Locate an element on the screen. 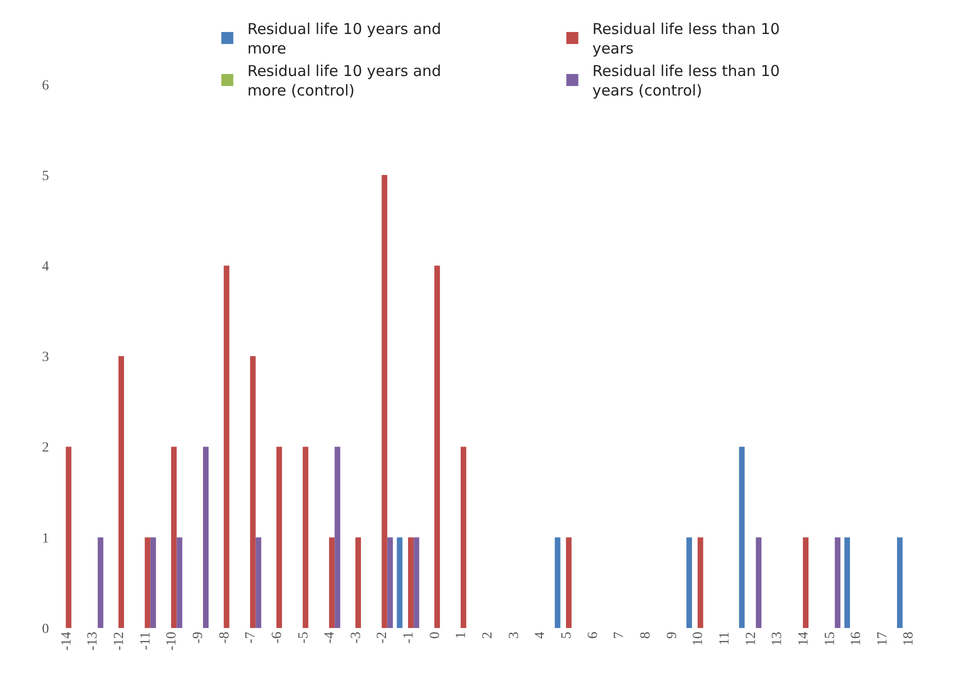 The height and width of the screenshot is (678, 954). x-tick-label: 16 is located at coordinates (856, 639).